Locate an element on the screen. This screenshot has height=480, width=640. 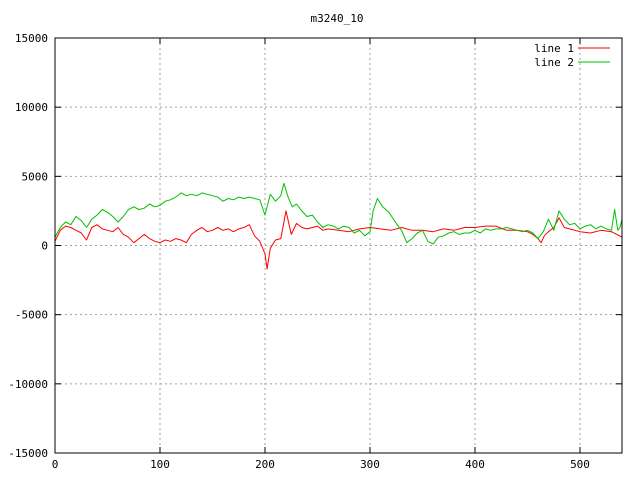
chart-title: m3240_10 is located at coordinates (337, 18).